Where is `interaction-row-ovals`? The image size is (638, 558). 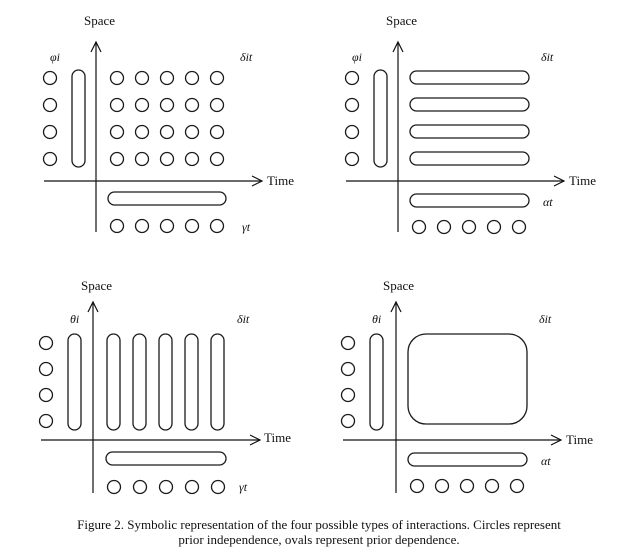 interaction-row-ovals is located at coordinates (469, 118).